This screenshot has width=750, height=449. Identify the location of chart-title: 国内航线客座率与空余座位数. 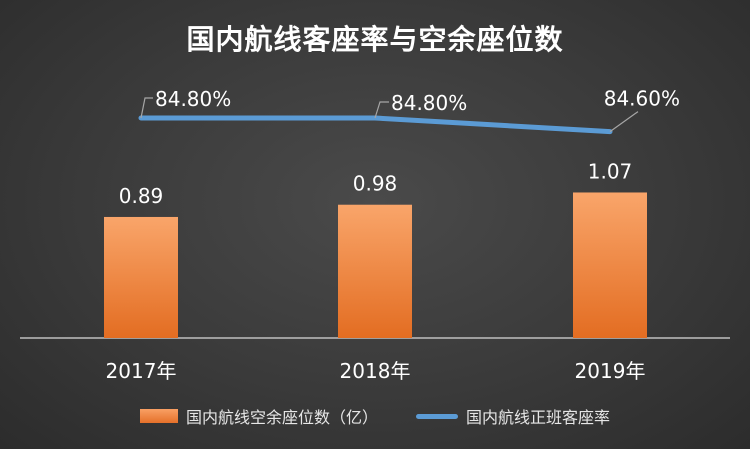
(375, 39).